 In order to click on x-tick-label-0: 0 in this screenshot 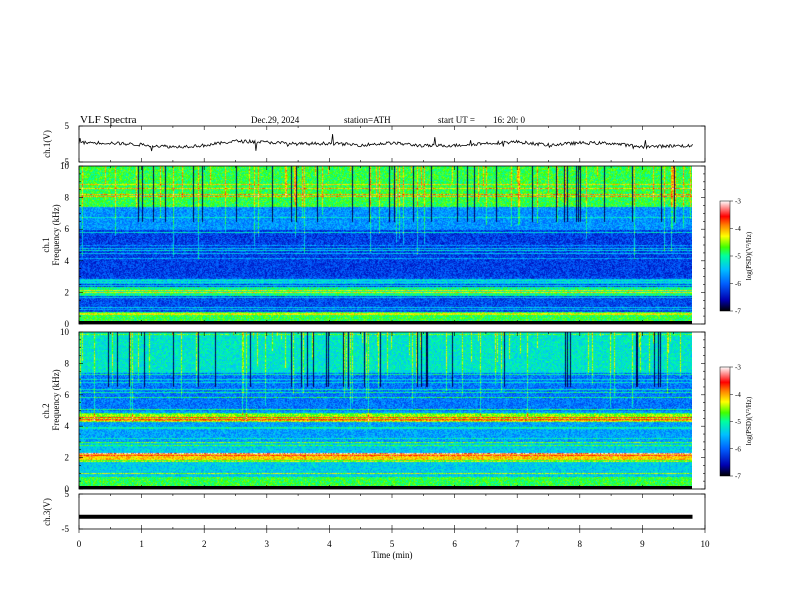, I will do `click(79, 544)`.